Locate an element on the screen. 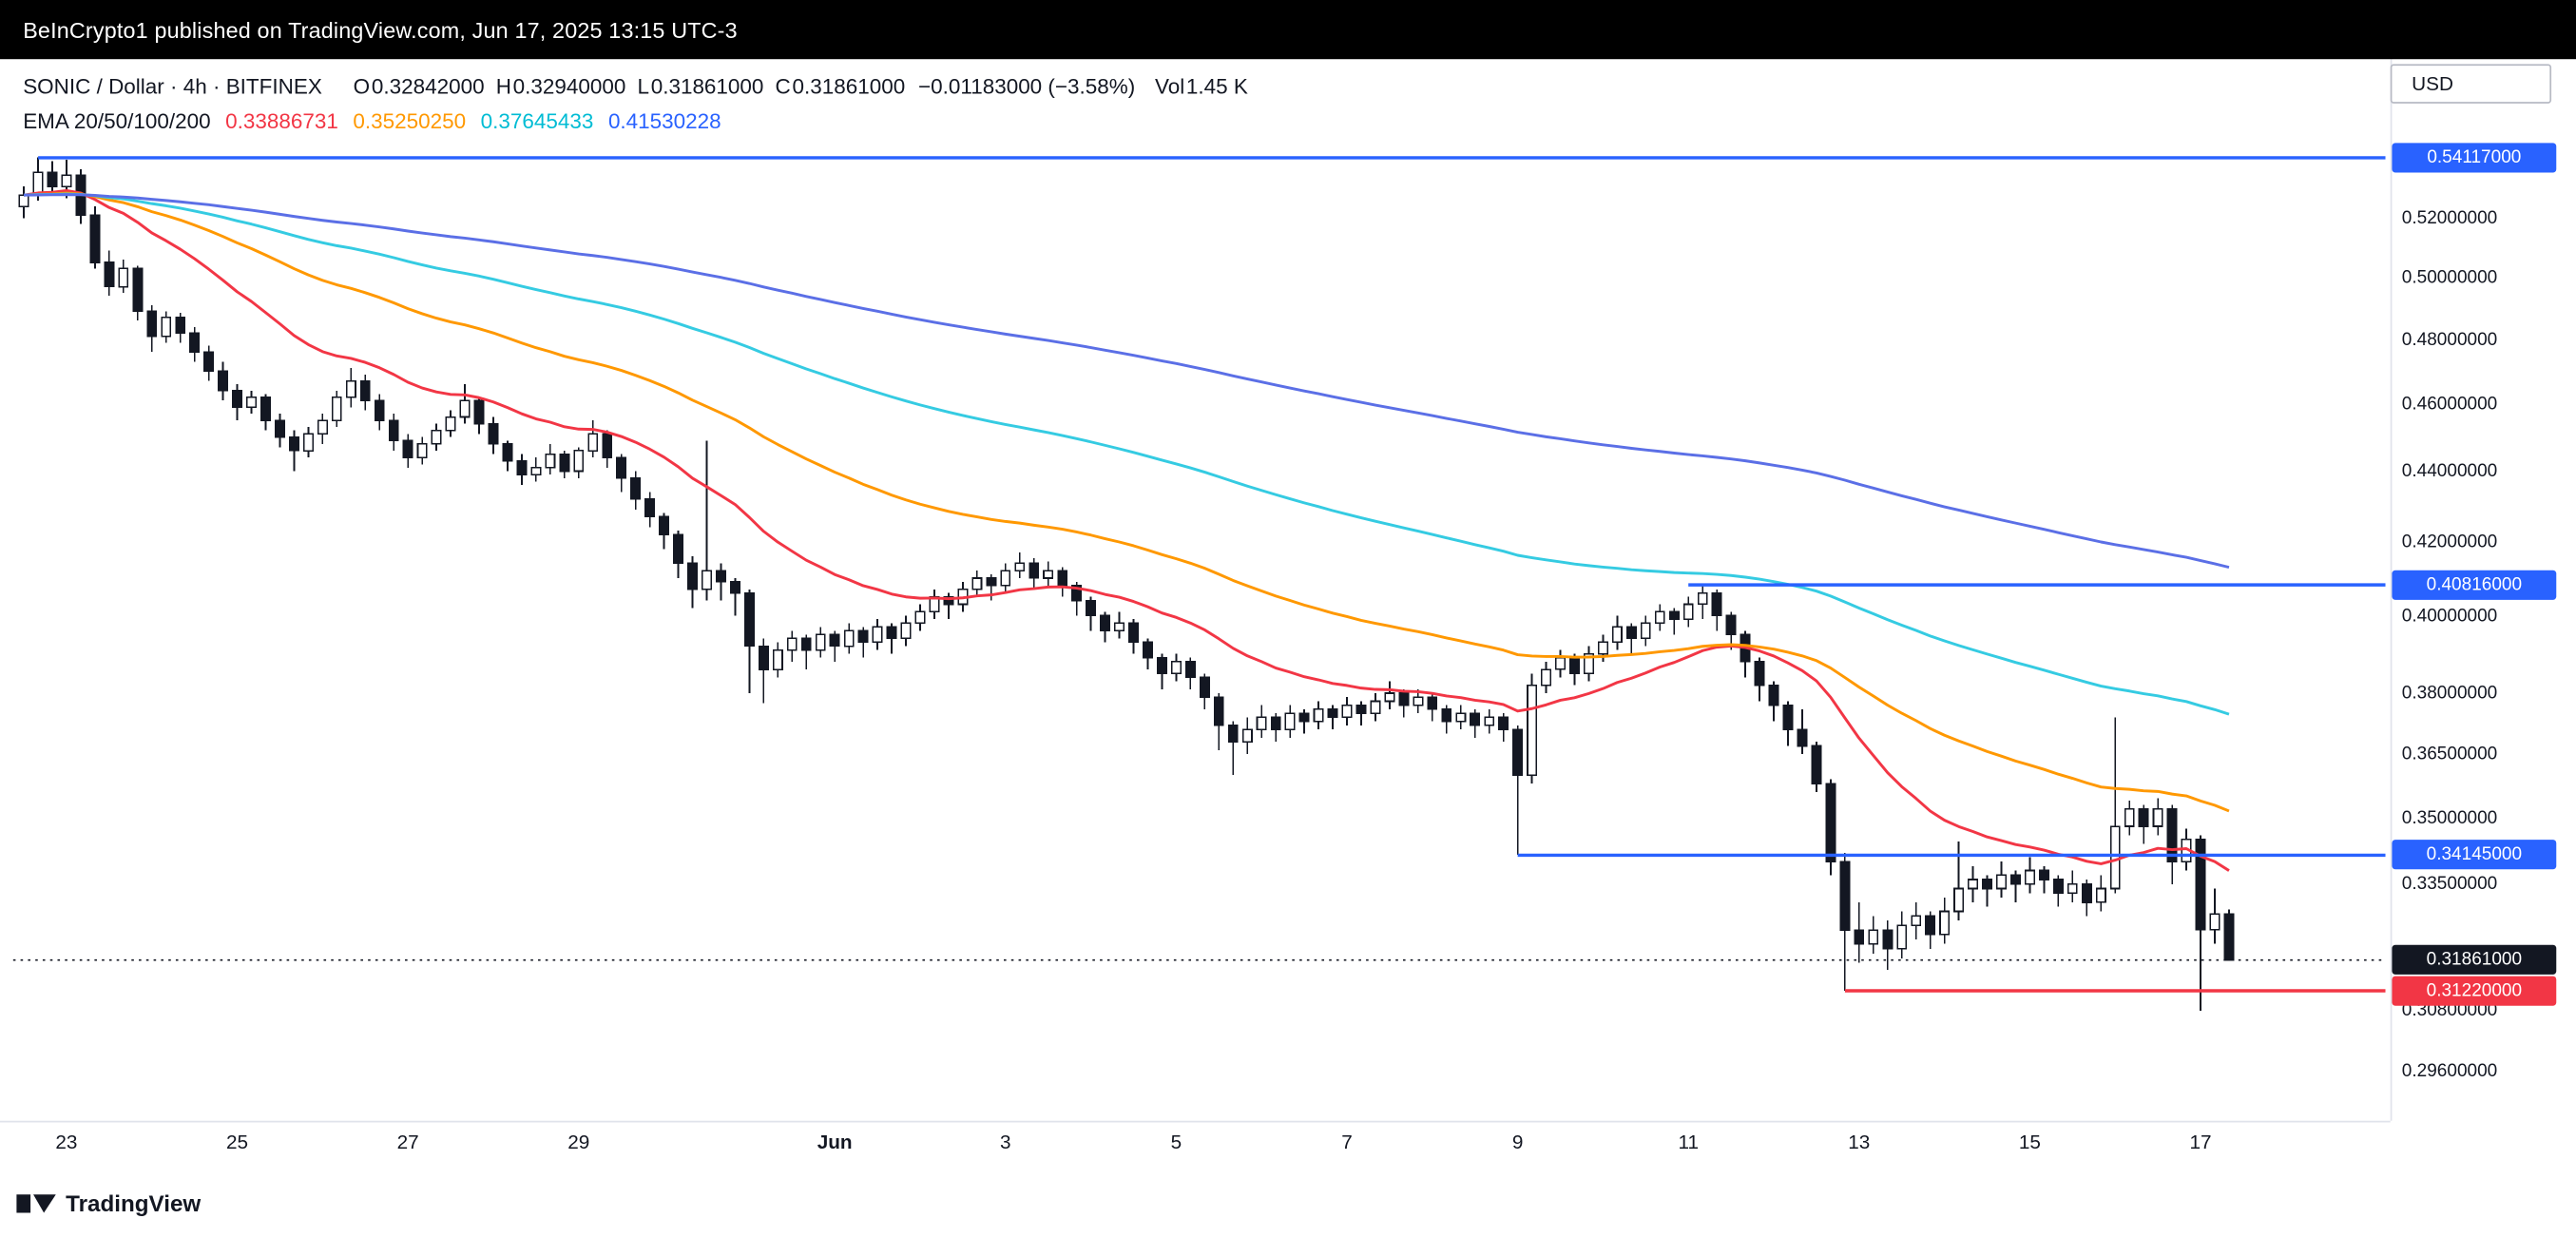  price-tick-label: 0.46000000 is located at coordinates (2450, 404).